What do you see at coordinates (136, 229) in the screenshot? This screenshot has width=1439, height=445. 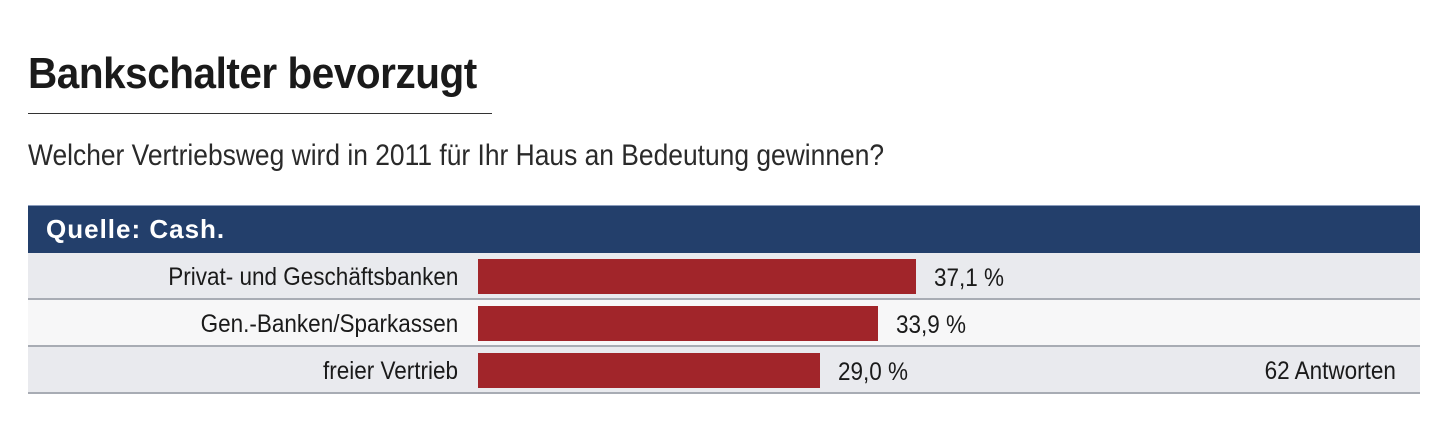 I see `source-label: Quelle: Cash.` at bounding box center [136, 229].